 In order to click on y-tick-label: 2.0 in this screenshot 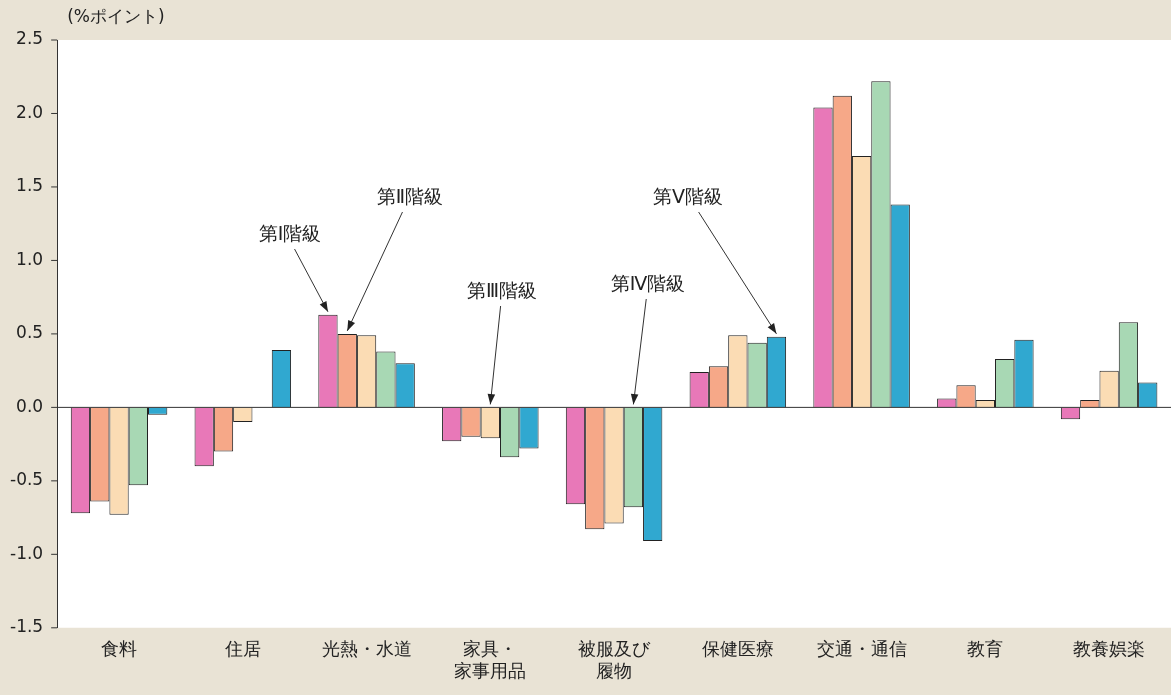, I will do `click(30, 111)`.